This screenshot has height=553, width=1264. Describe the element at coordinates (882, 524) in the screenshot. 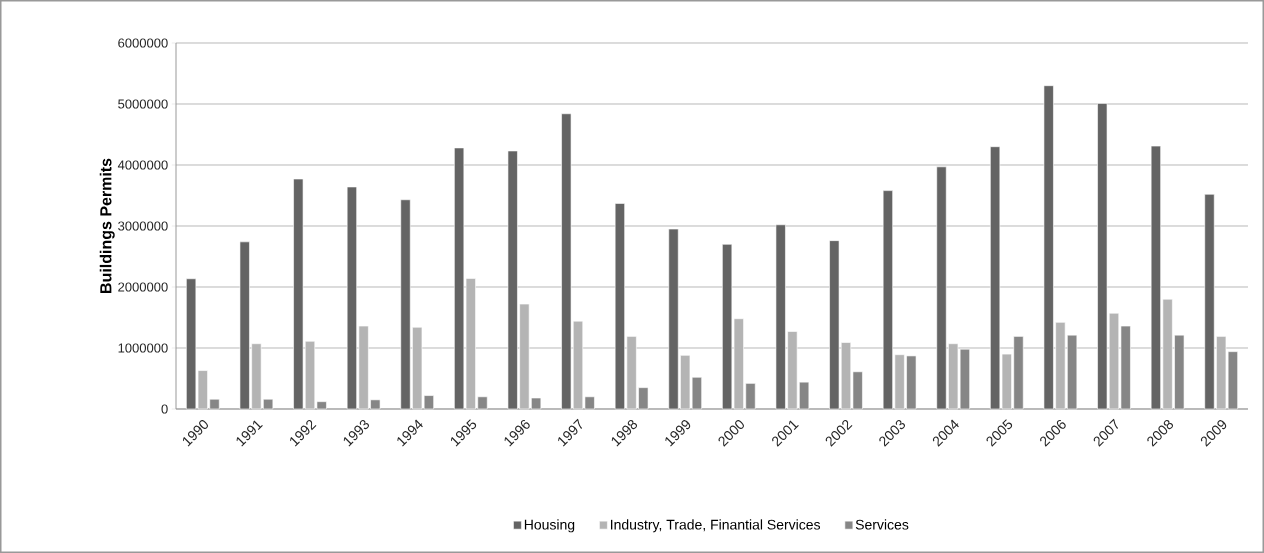

I see `legend-label: Services` at that location.